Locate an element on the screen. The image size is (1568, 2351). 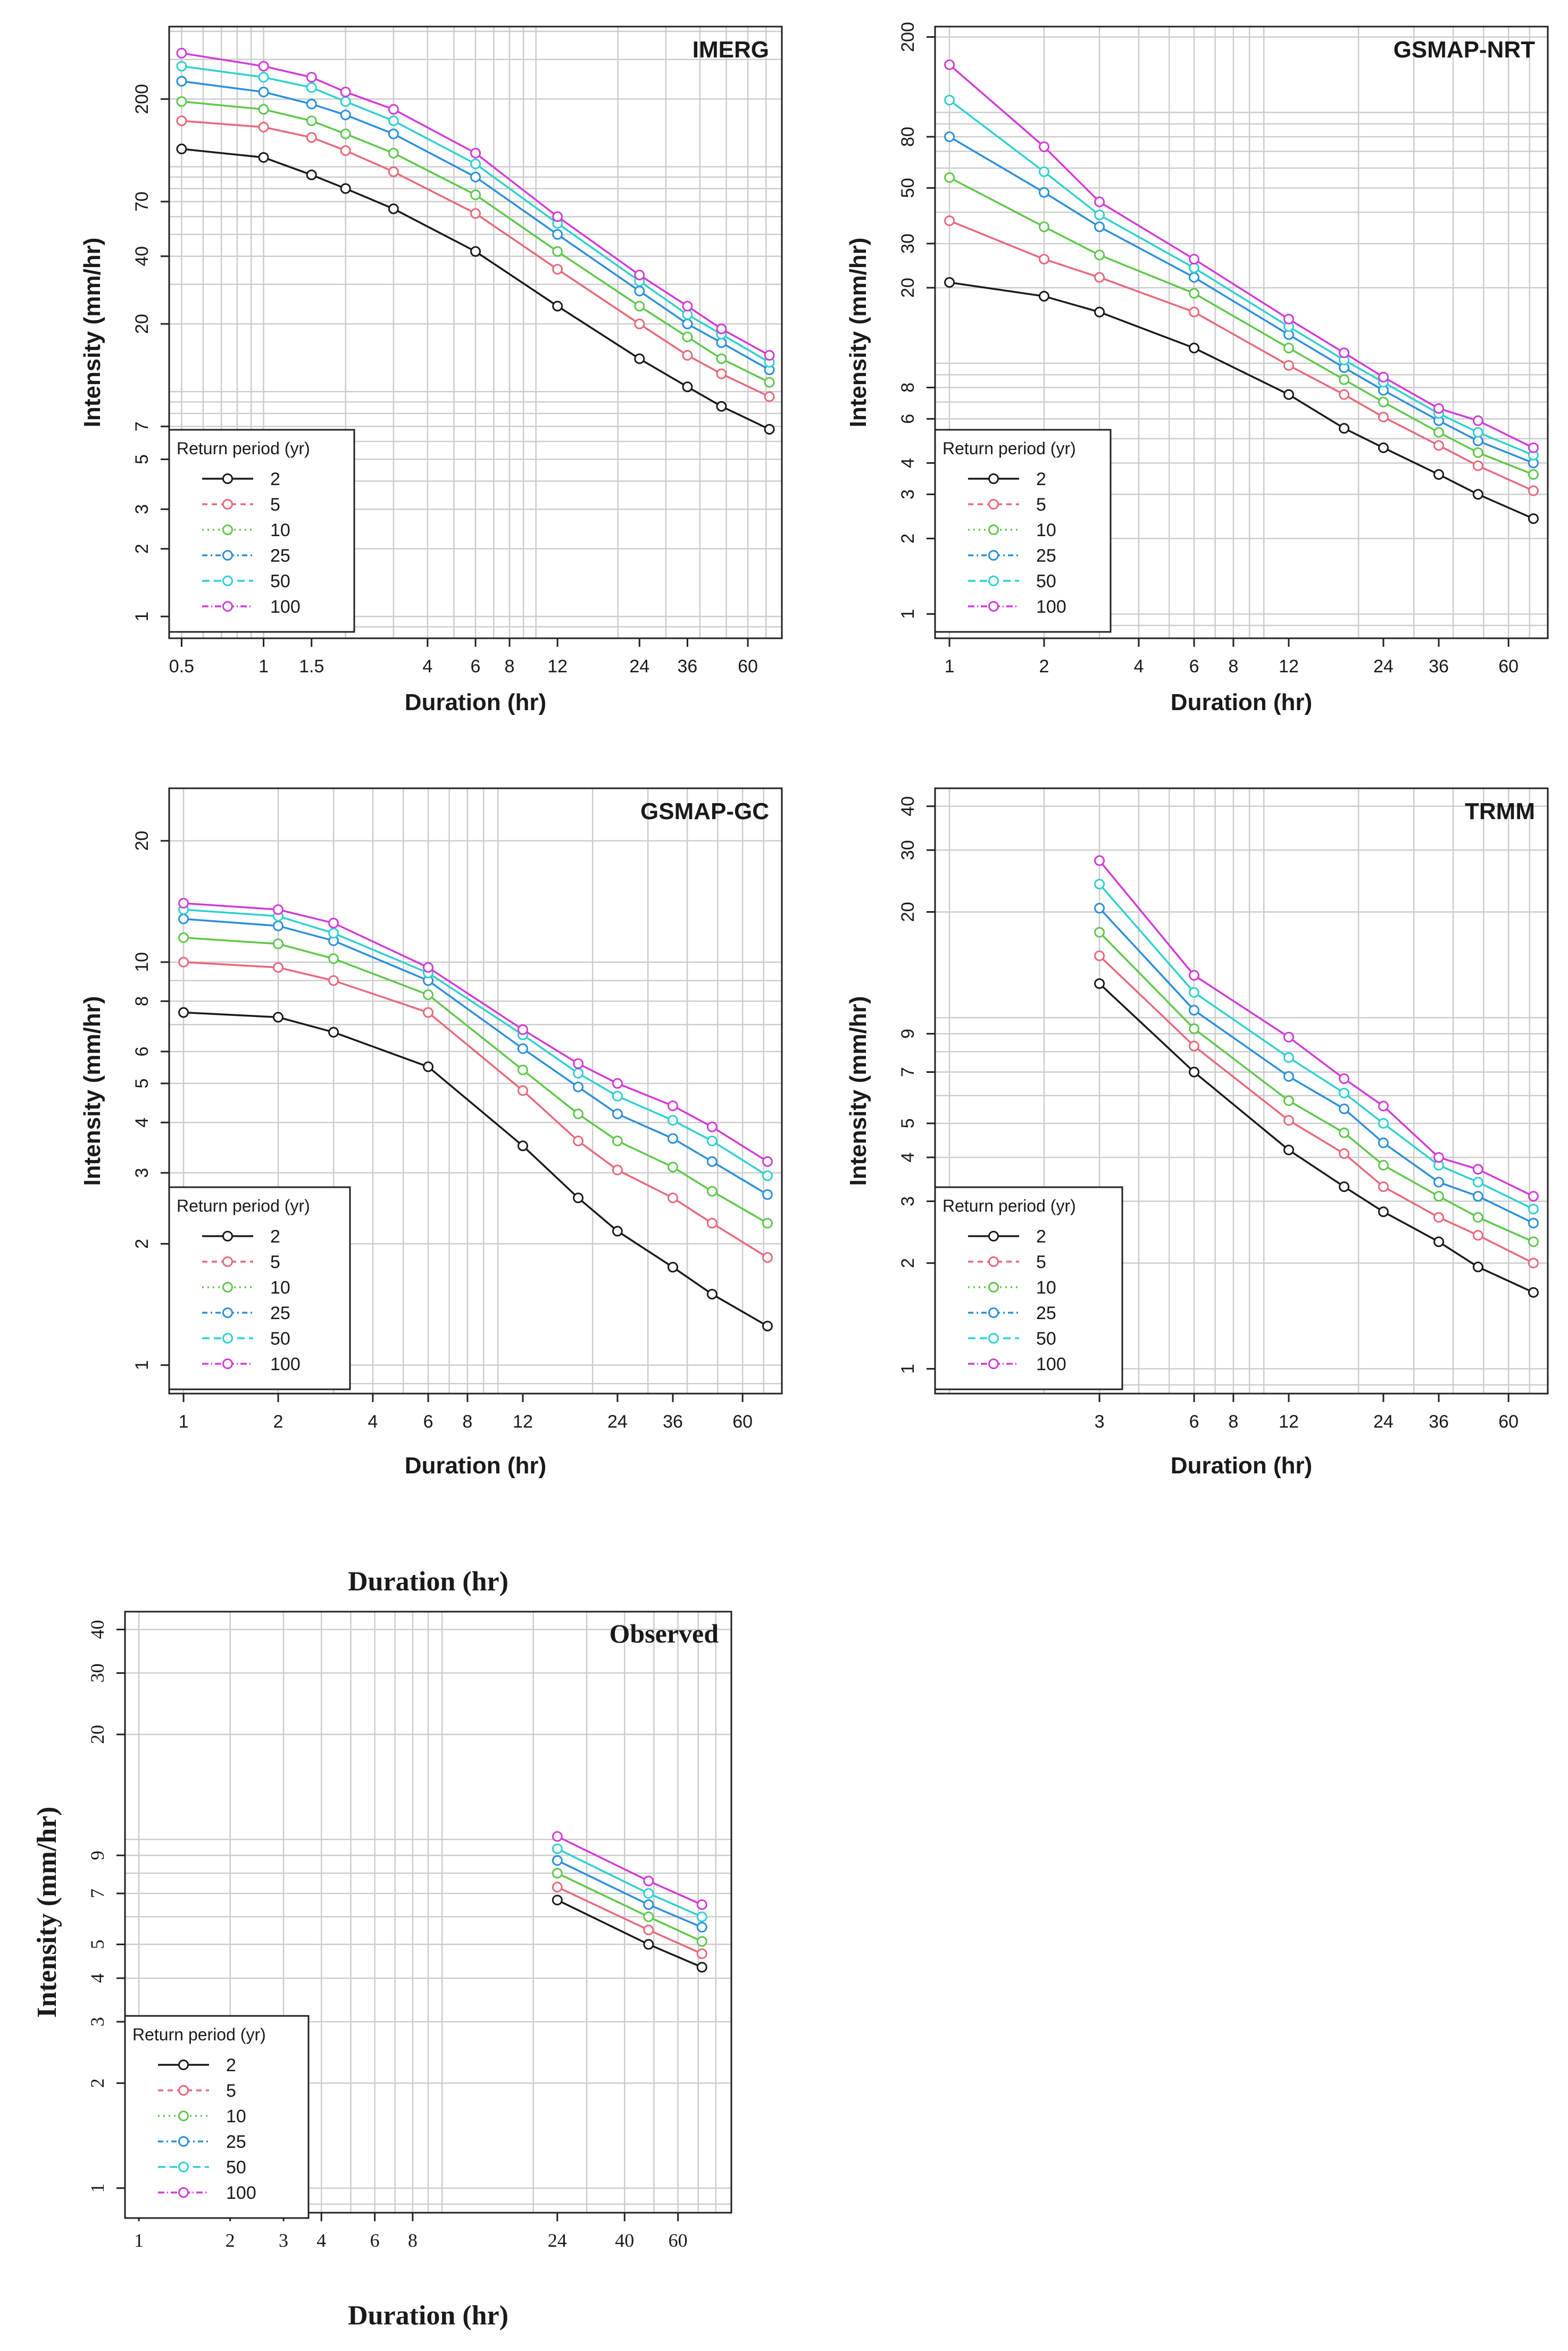
stray-axis-caption: Duration (hr) is located at coordinates (428, 1581).